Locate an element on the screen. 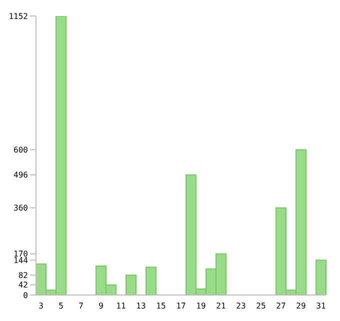 This screenshot has height=321, width=340. x-tick-label: 17 is located at coordinates (181, 306).